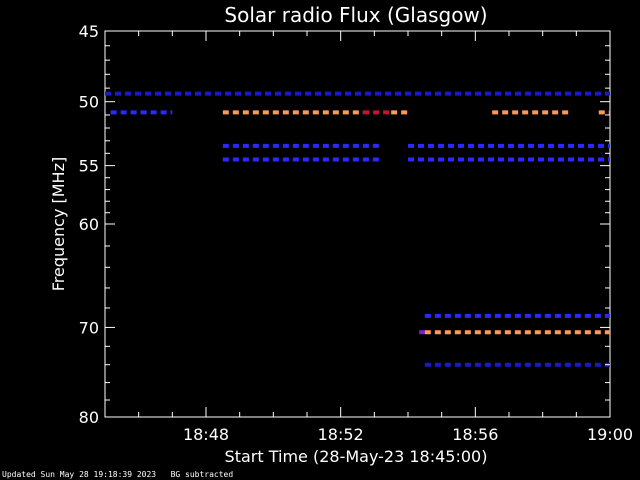 The height and width of the screenshot is (480, 640). Describe the element at coordinates (356, 456) in the screenshot. I see `x-axis-title: Start Time (28-May-23 18:45:00)` at that location.